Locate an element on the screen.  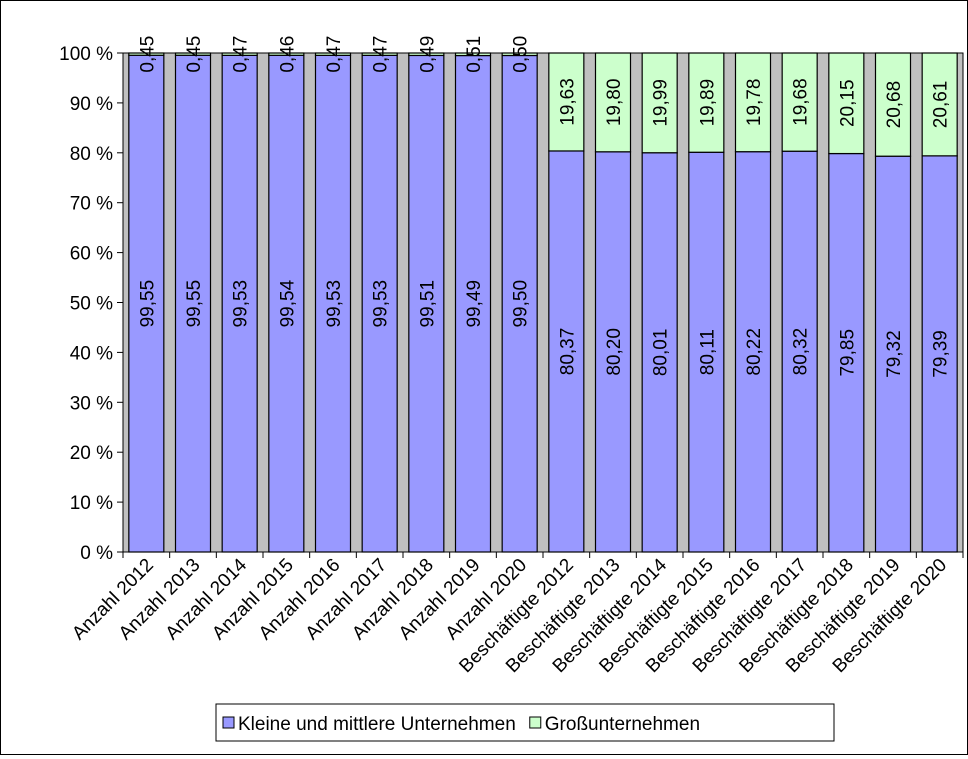
legend-label: Großunternehmen is located at coordinates (622, 724).